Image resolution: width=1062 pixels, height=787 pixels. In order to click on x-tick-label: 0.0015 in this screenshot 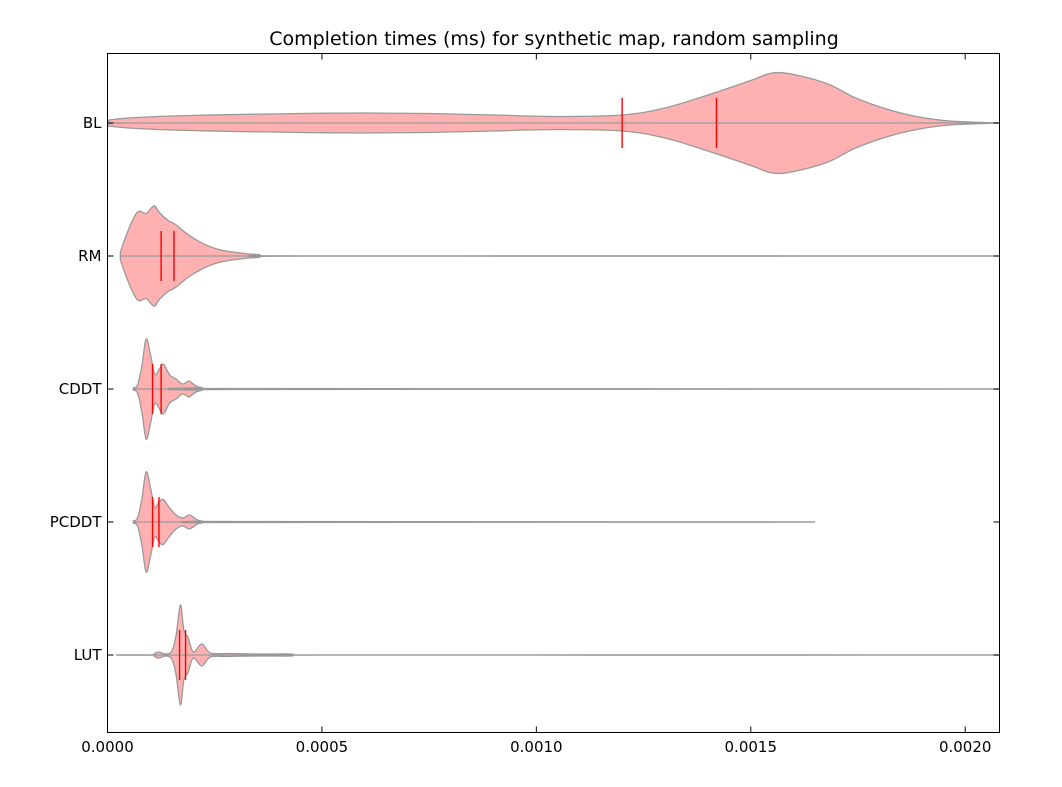, I will do `click(751, 747)`.